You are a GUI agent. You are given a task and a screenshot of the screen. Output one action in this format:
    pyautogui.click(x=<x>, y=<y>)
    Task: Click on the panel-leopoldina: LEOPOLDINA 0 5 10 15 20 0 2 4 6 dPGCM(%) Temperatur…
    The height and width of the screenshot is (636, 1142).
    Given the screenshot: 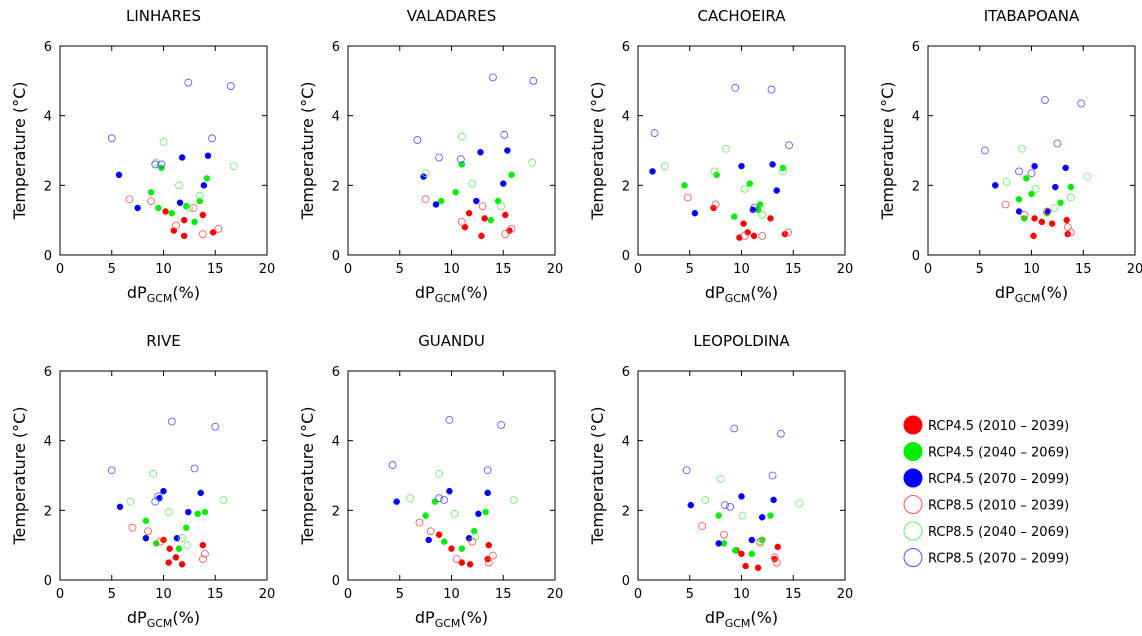 What is the action you would take?
    pyautogui.click(x=720, y=481)
    